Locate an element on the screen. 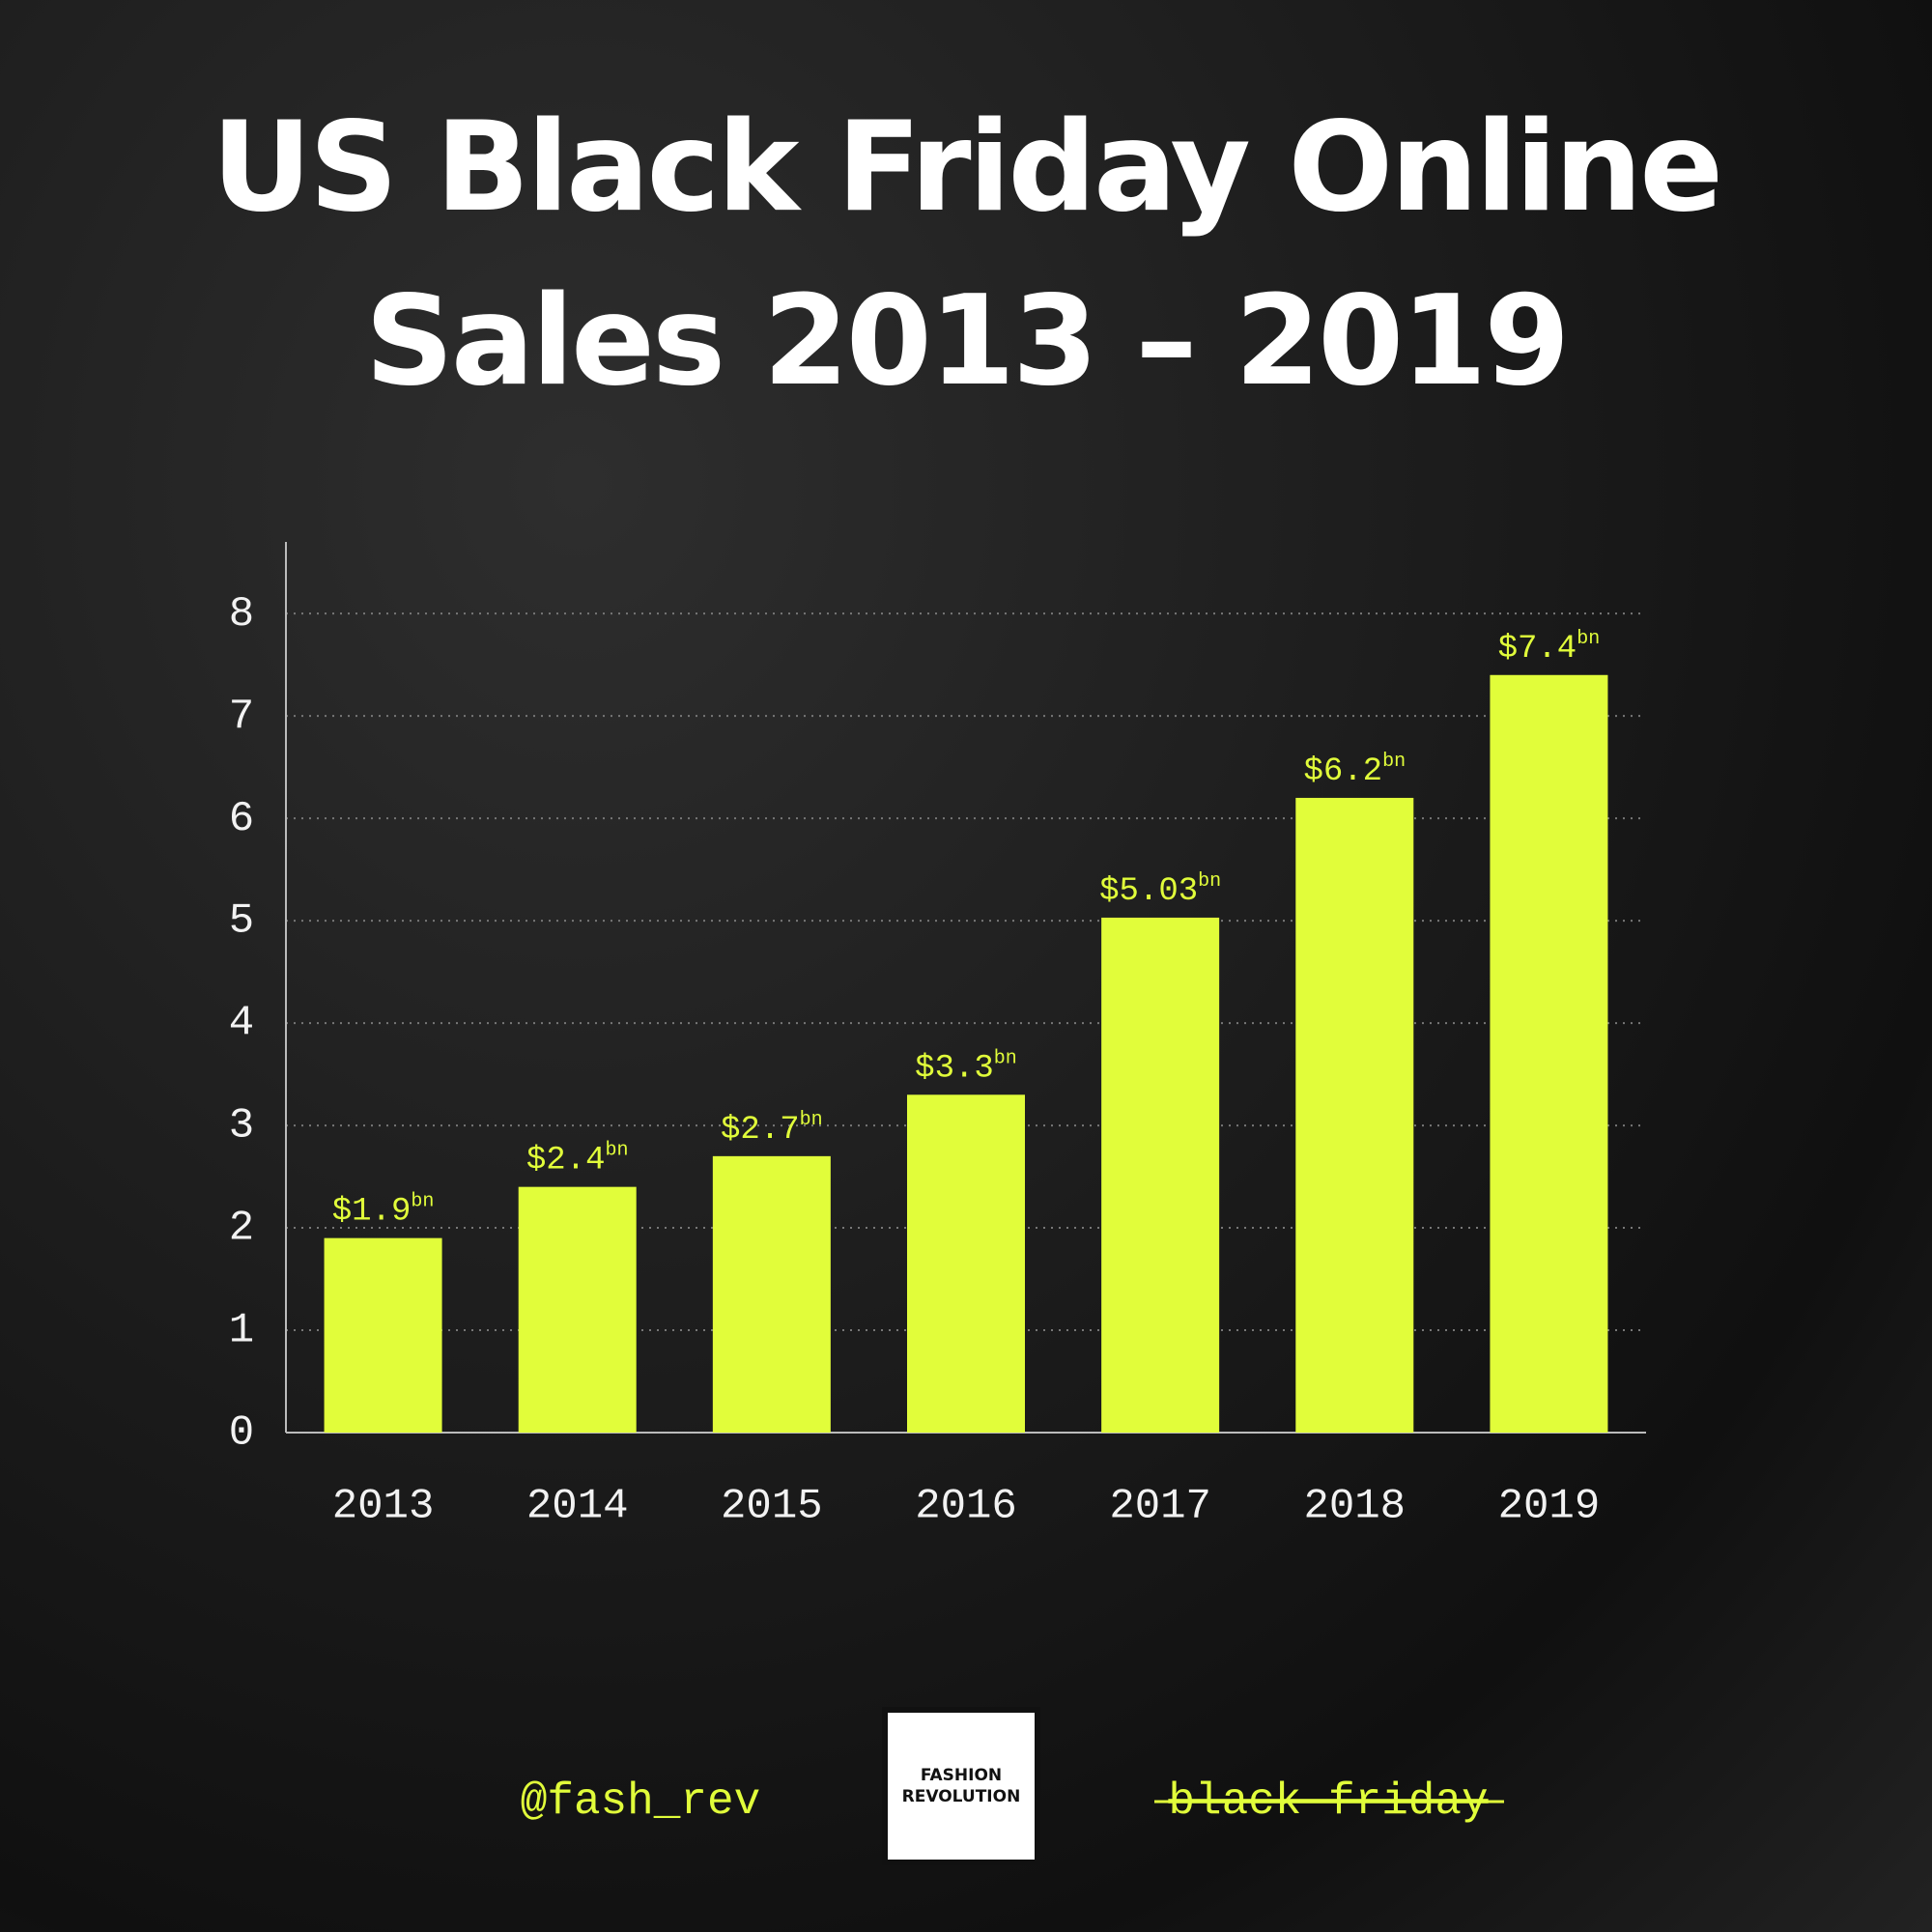 This screenshot has height=1932, width=1932. value-label-number: $6.2 is located at coordinates (1342, 771).